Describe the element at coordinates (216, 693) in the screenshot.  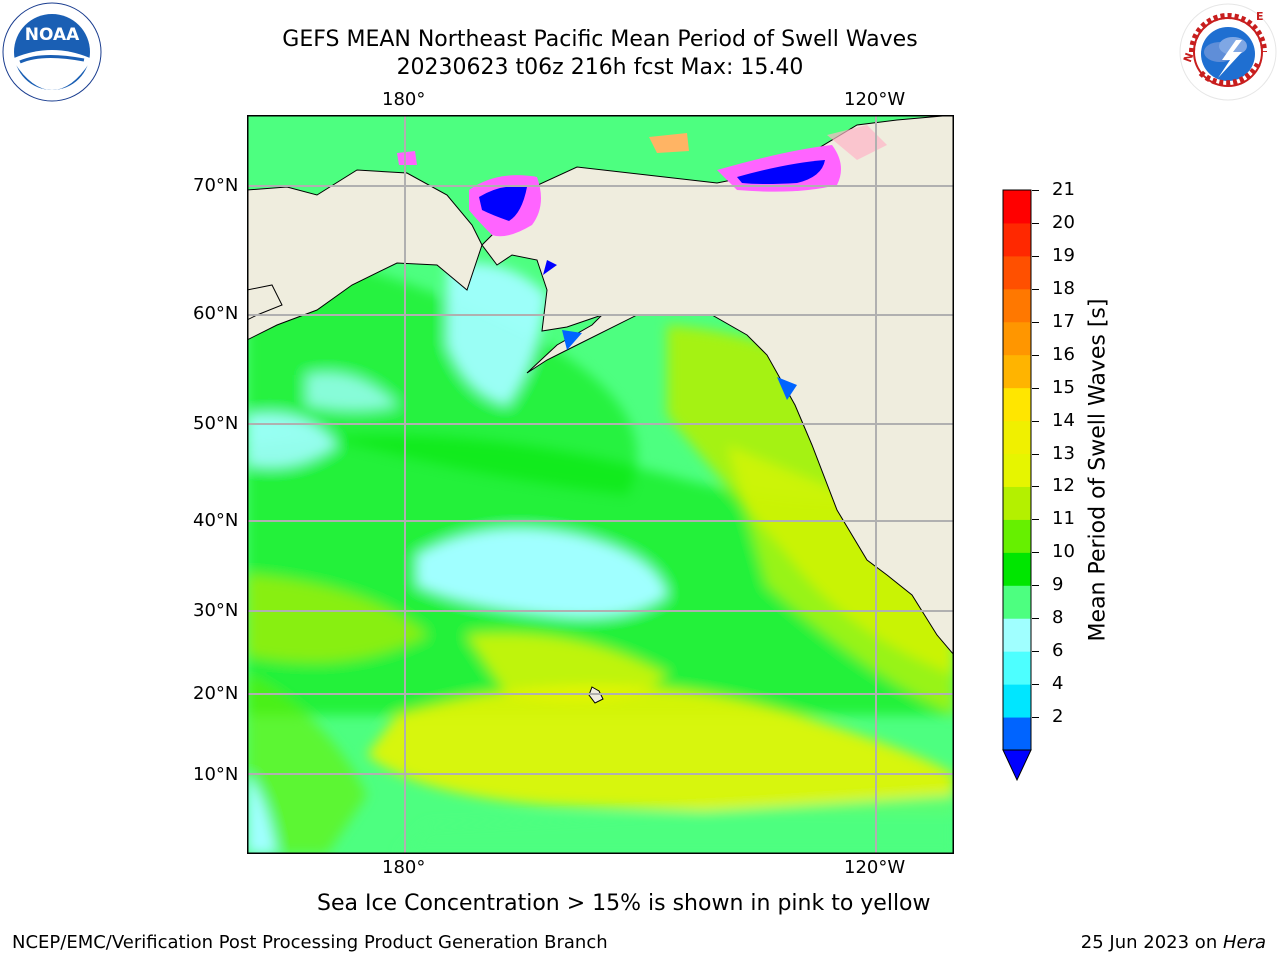
I see `lat-label-20n: 20°N` at that location.